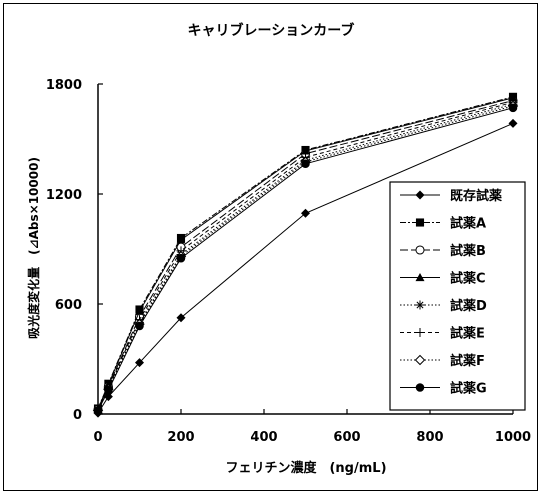  I want to click on x-tick-label: 0, so click(97, 437).